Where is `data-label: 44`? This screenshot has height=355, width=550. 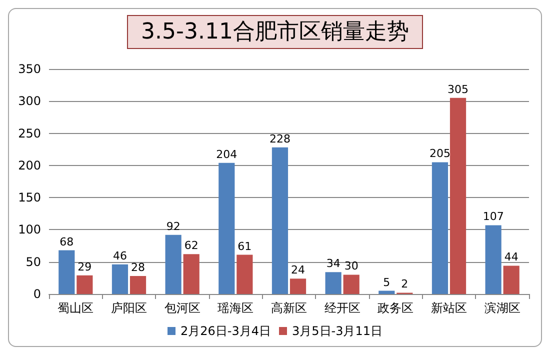 data-label: 44 is located at coordinates (511, 257).